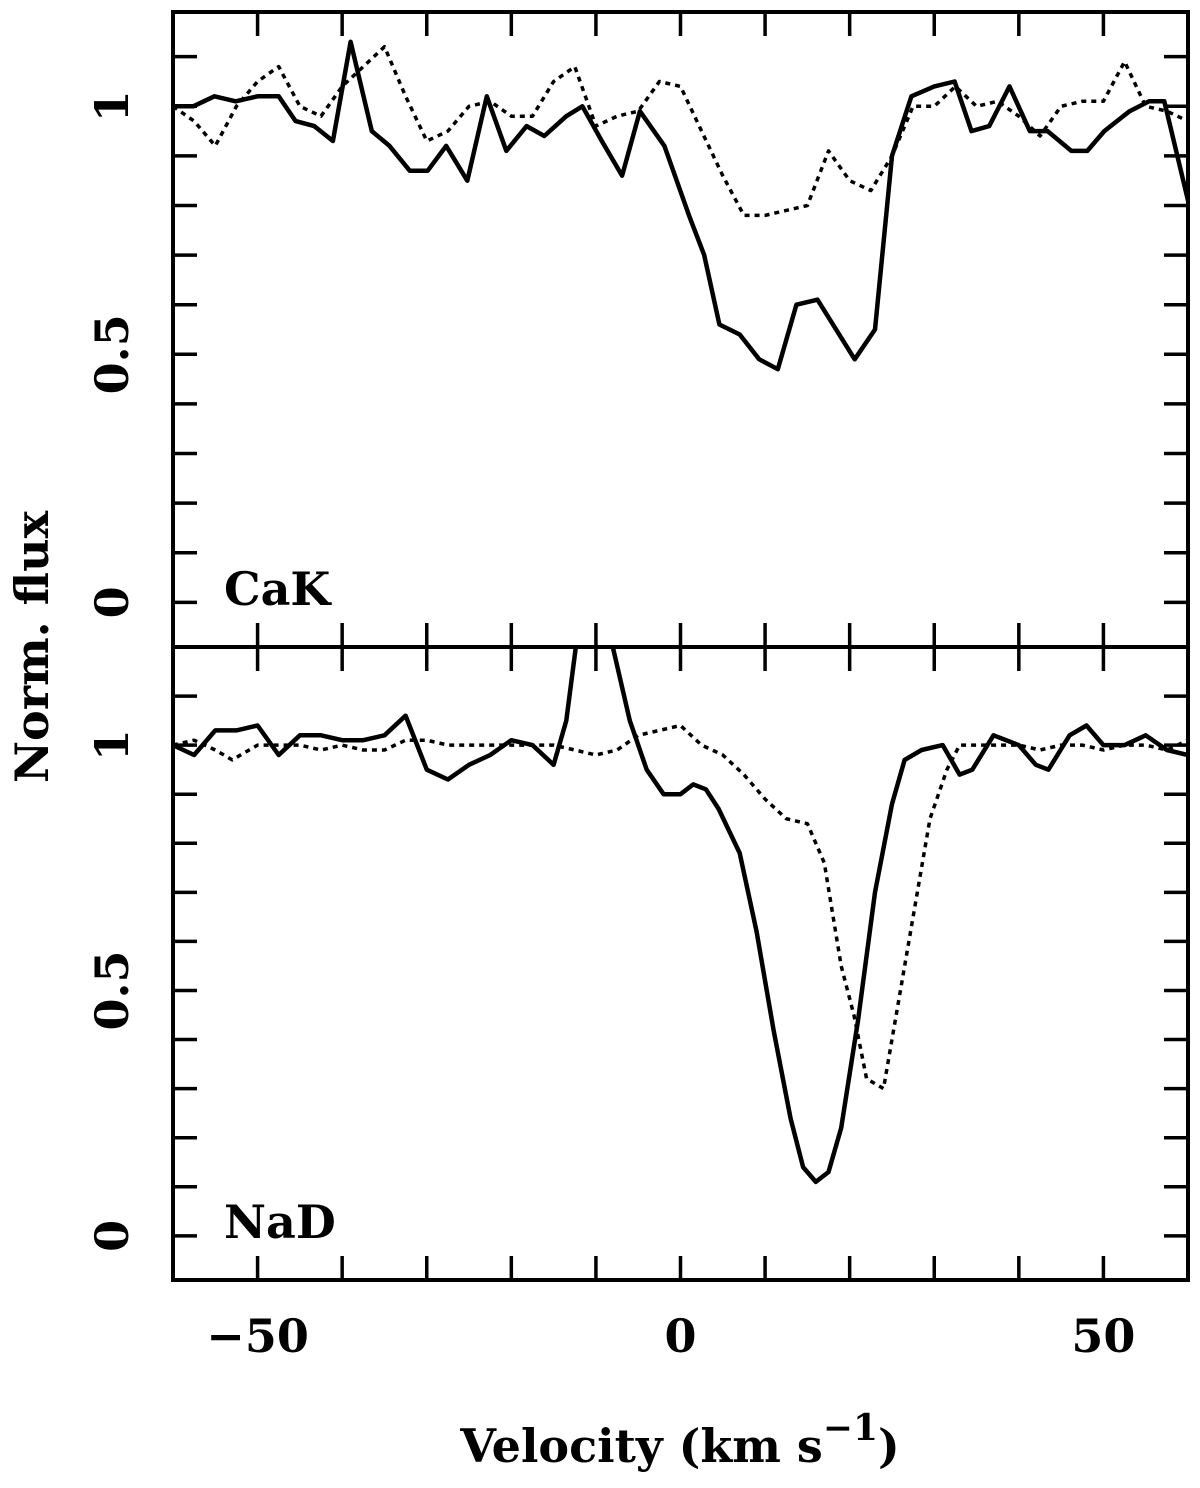  Describe the element at coordinates (641, 1446) in the screenshot. I see `x-axis-label-text: Velocity (km s` at that location.